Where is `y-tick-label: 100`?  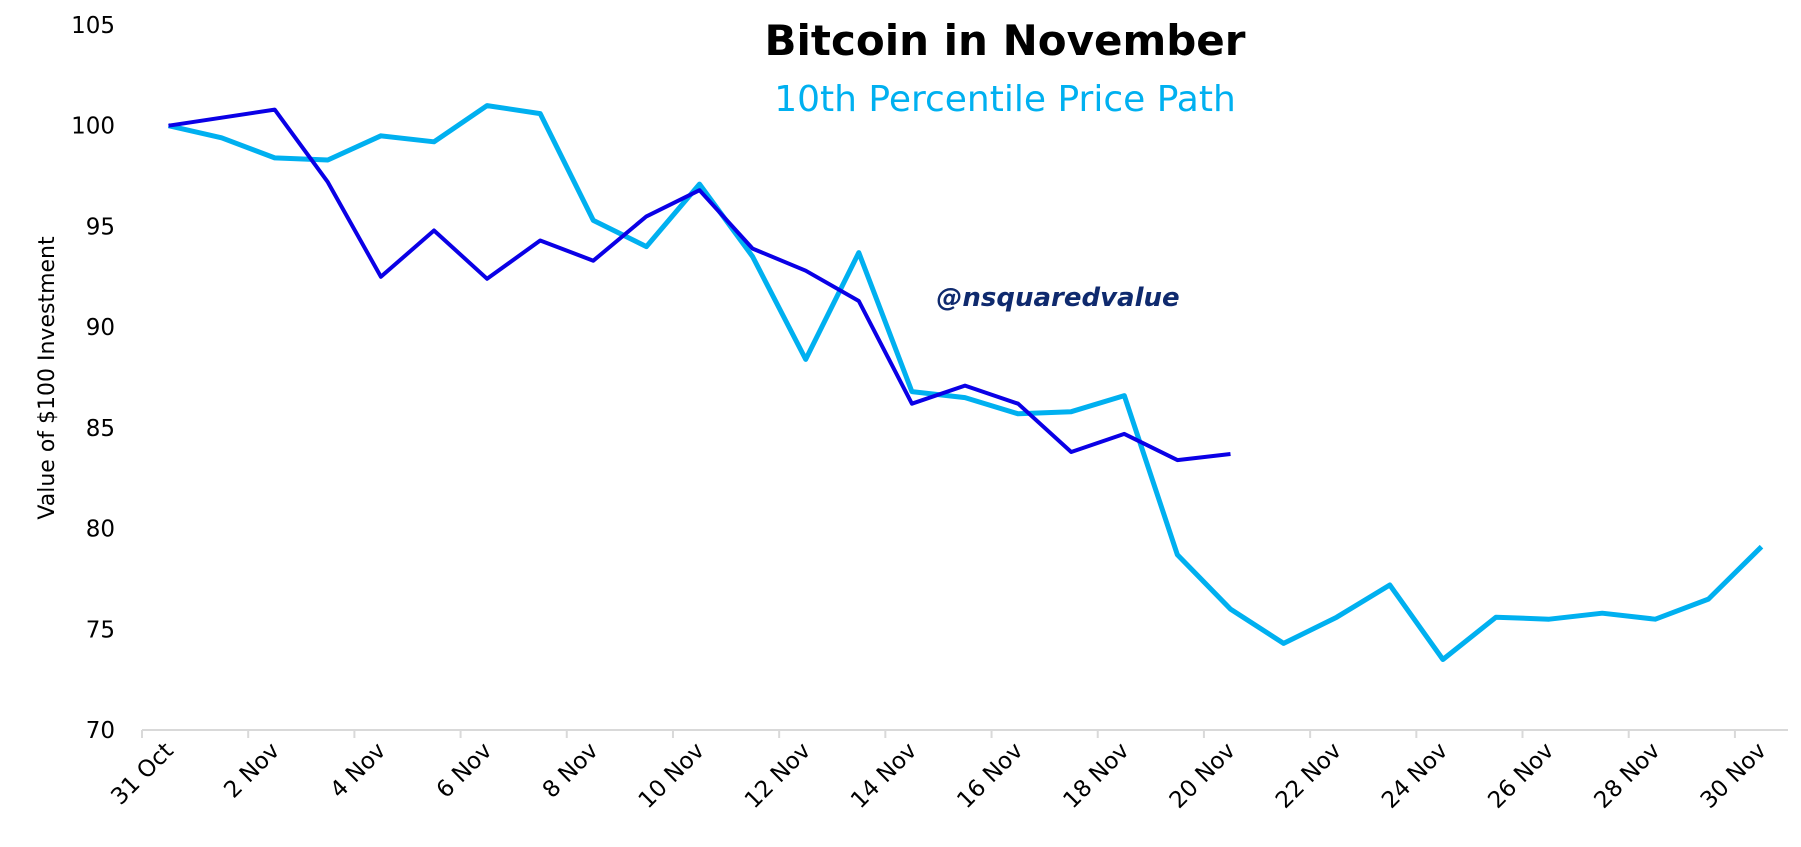 y-tick-label: 100 is located at coordinates (93, 127).